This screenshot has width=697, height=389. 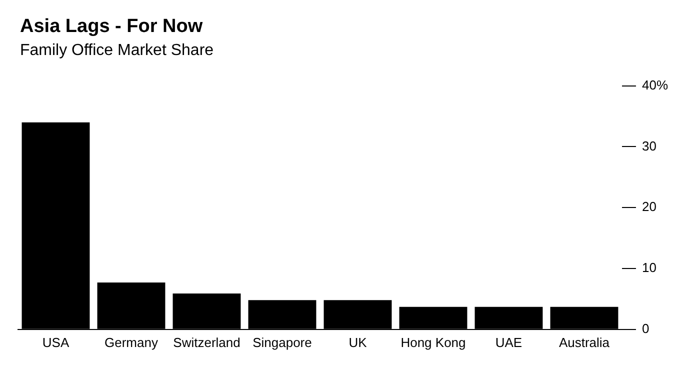 I want to click on x-tick-label: Germany, so click(x=131, y=342).